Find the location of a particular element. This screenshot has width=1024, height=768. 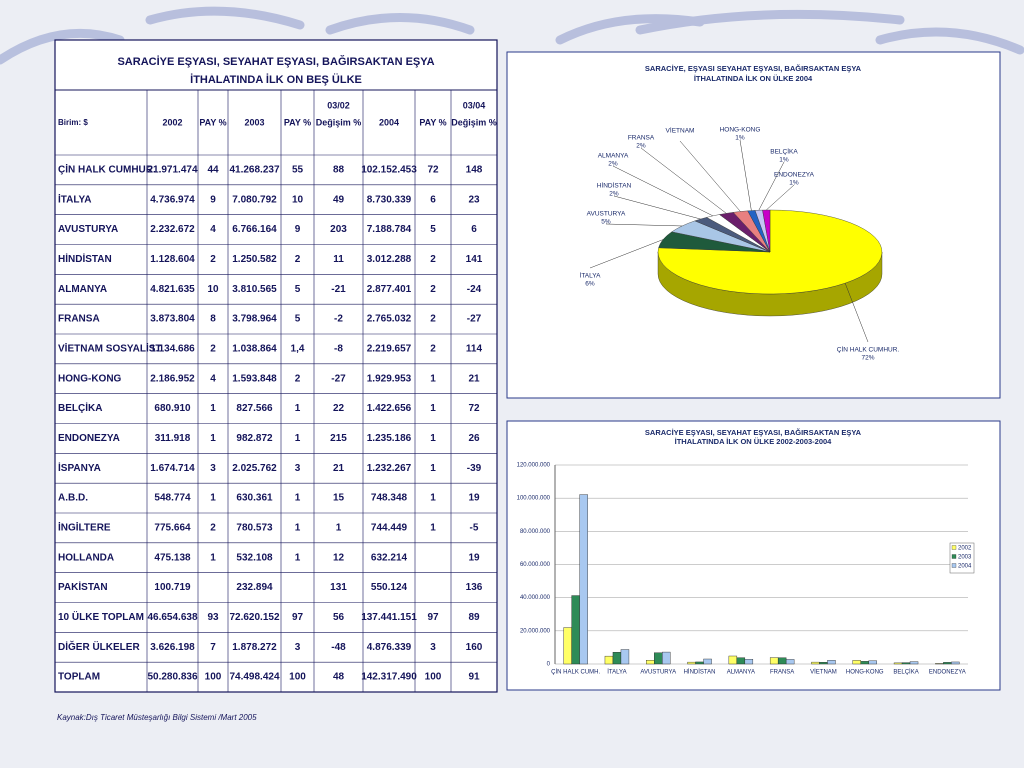

cell: 88 is located at coordinates (339, 170).